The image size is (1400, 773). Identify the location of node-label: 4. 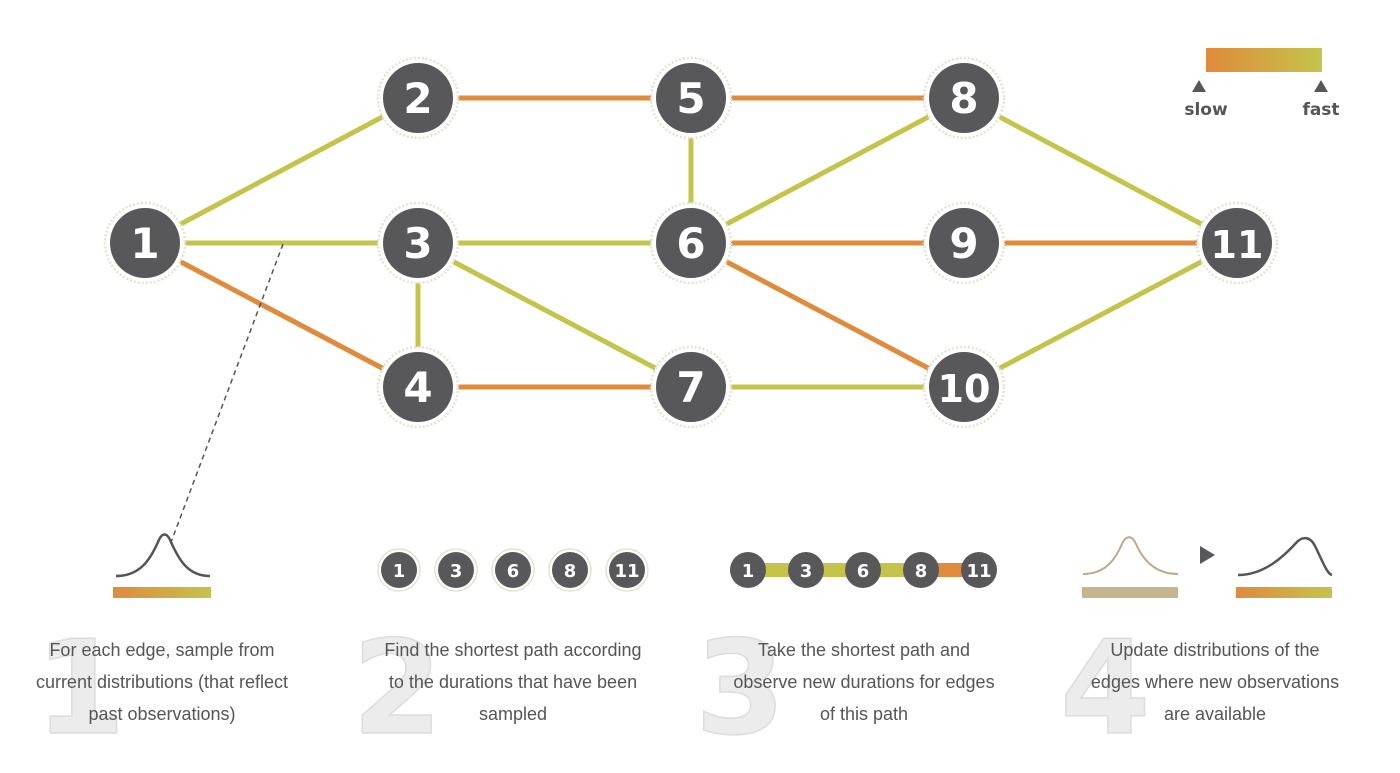
(417, 387).